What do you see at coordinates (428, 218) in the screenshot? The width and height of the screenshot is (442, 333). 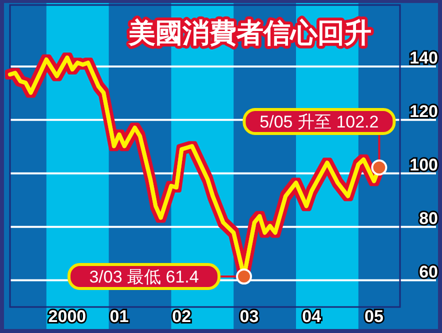 I see `y-tick-label: 80` at bounding box center [428, 218].